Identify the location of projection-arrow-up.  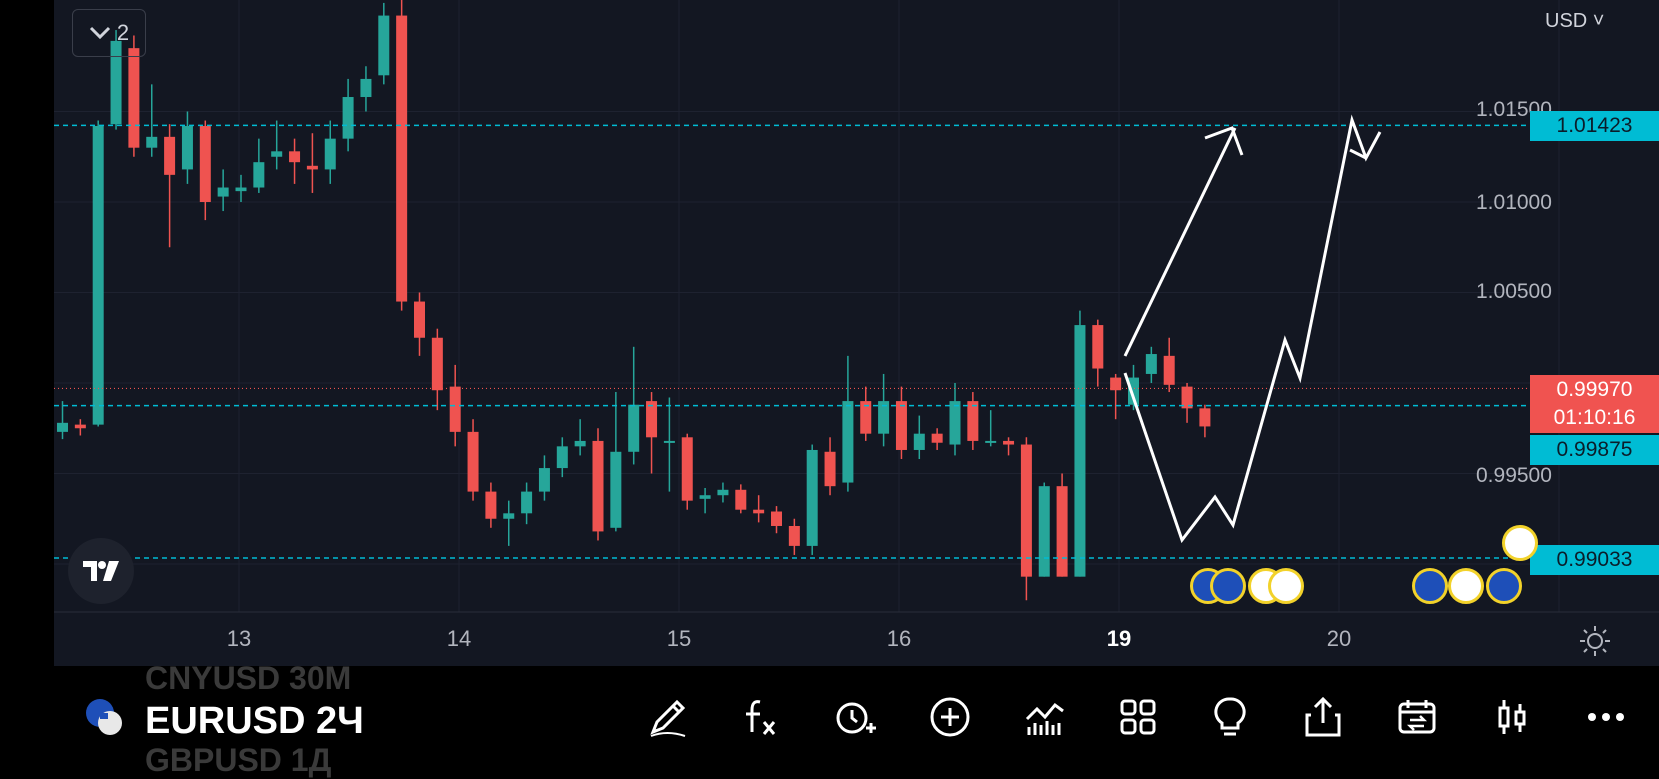
(1180, 242).